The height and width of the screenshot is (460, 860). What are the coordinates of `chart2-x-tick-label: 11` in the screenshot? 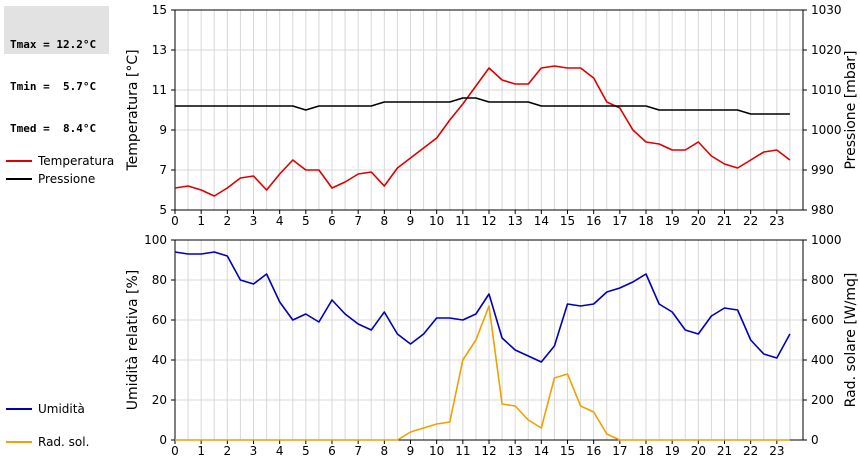 It's located at (462, 451).